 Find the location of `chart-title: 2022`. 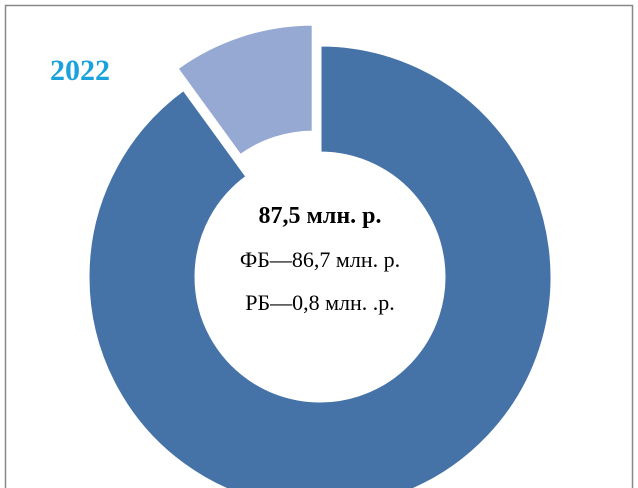

chart-title: 2022 is located at coordinates (80, 70).